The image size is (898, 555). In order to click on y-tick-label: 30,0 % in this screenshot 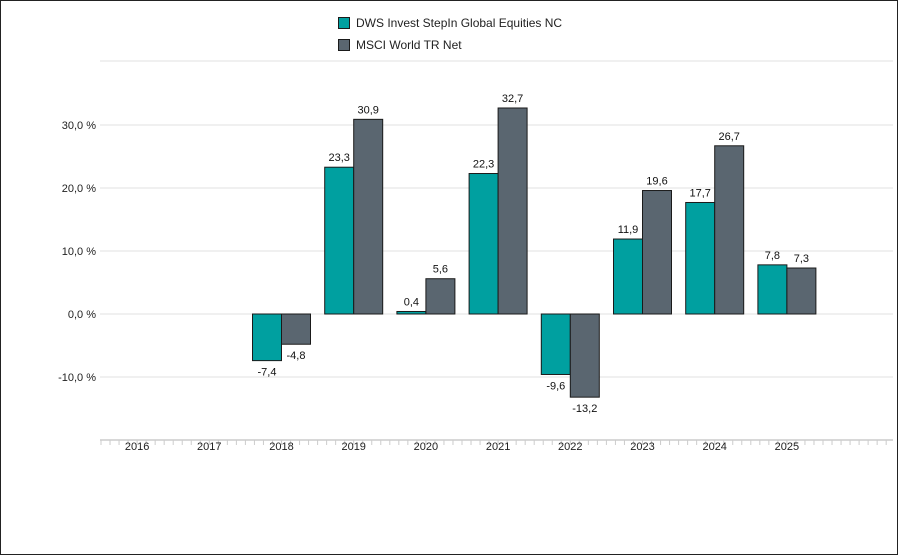, I will do `click(79, 126)`.